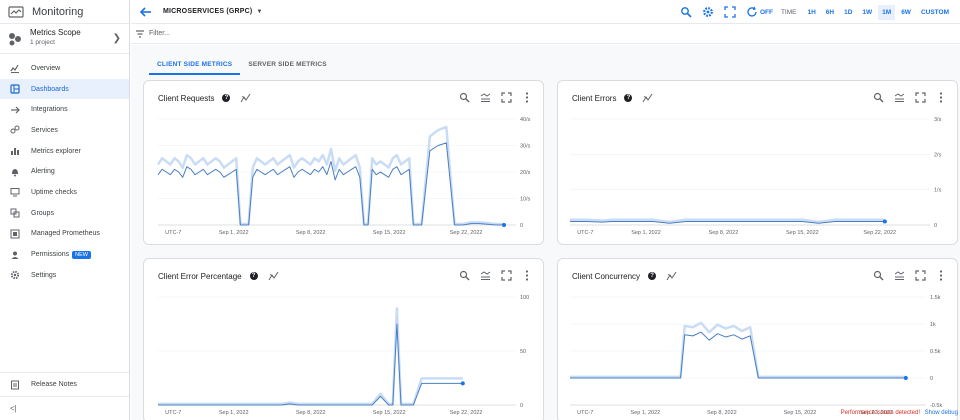  I want to click on range-1m: 1M, so click(887, 12).